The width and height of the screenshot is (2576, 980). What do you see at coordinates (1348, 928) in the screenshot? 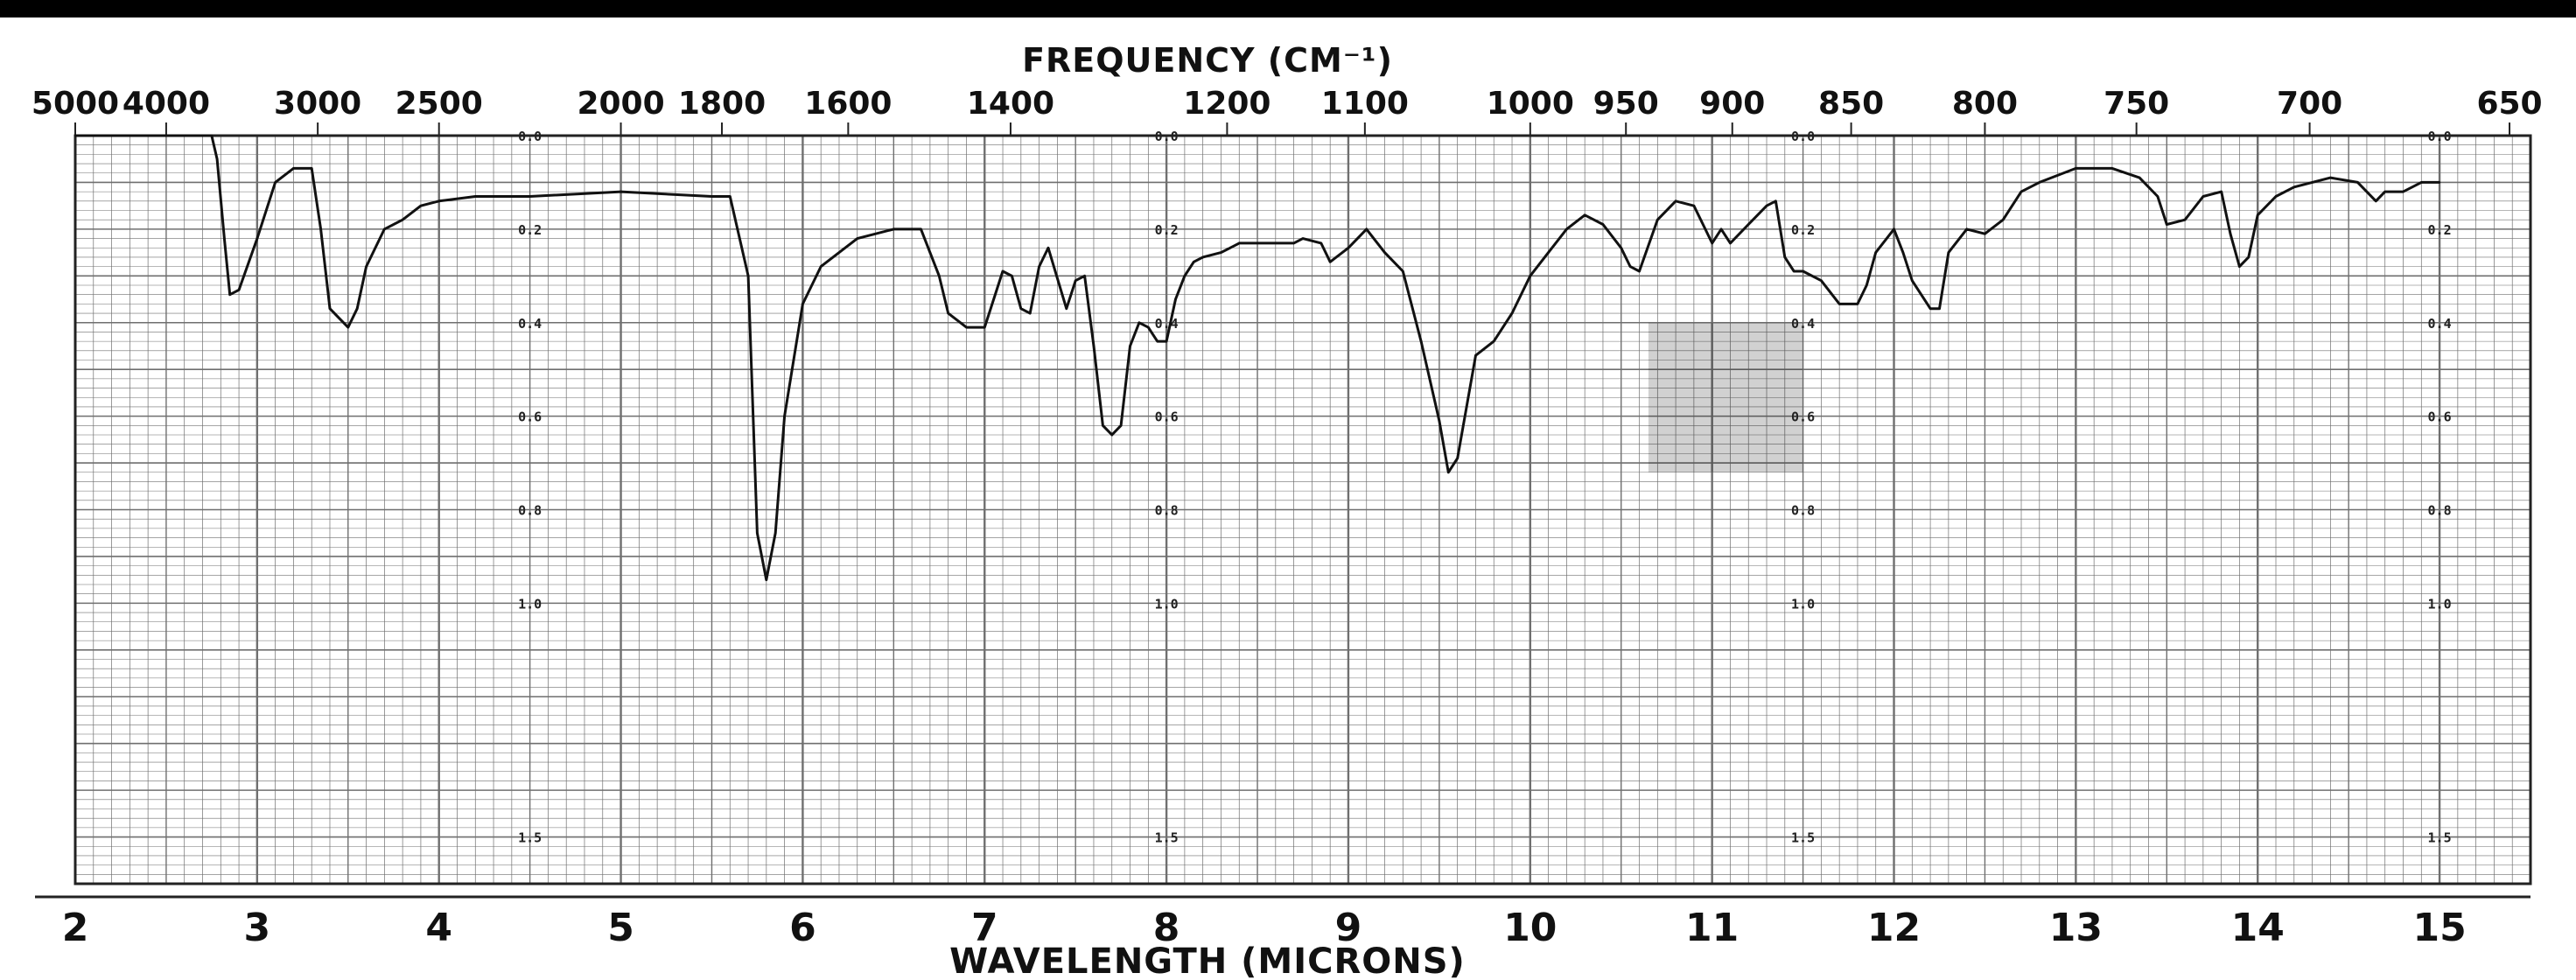
I see `wavelength-tick-label: 9` at bounding box center [1348, 928].